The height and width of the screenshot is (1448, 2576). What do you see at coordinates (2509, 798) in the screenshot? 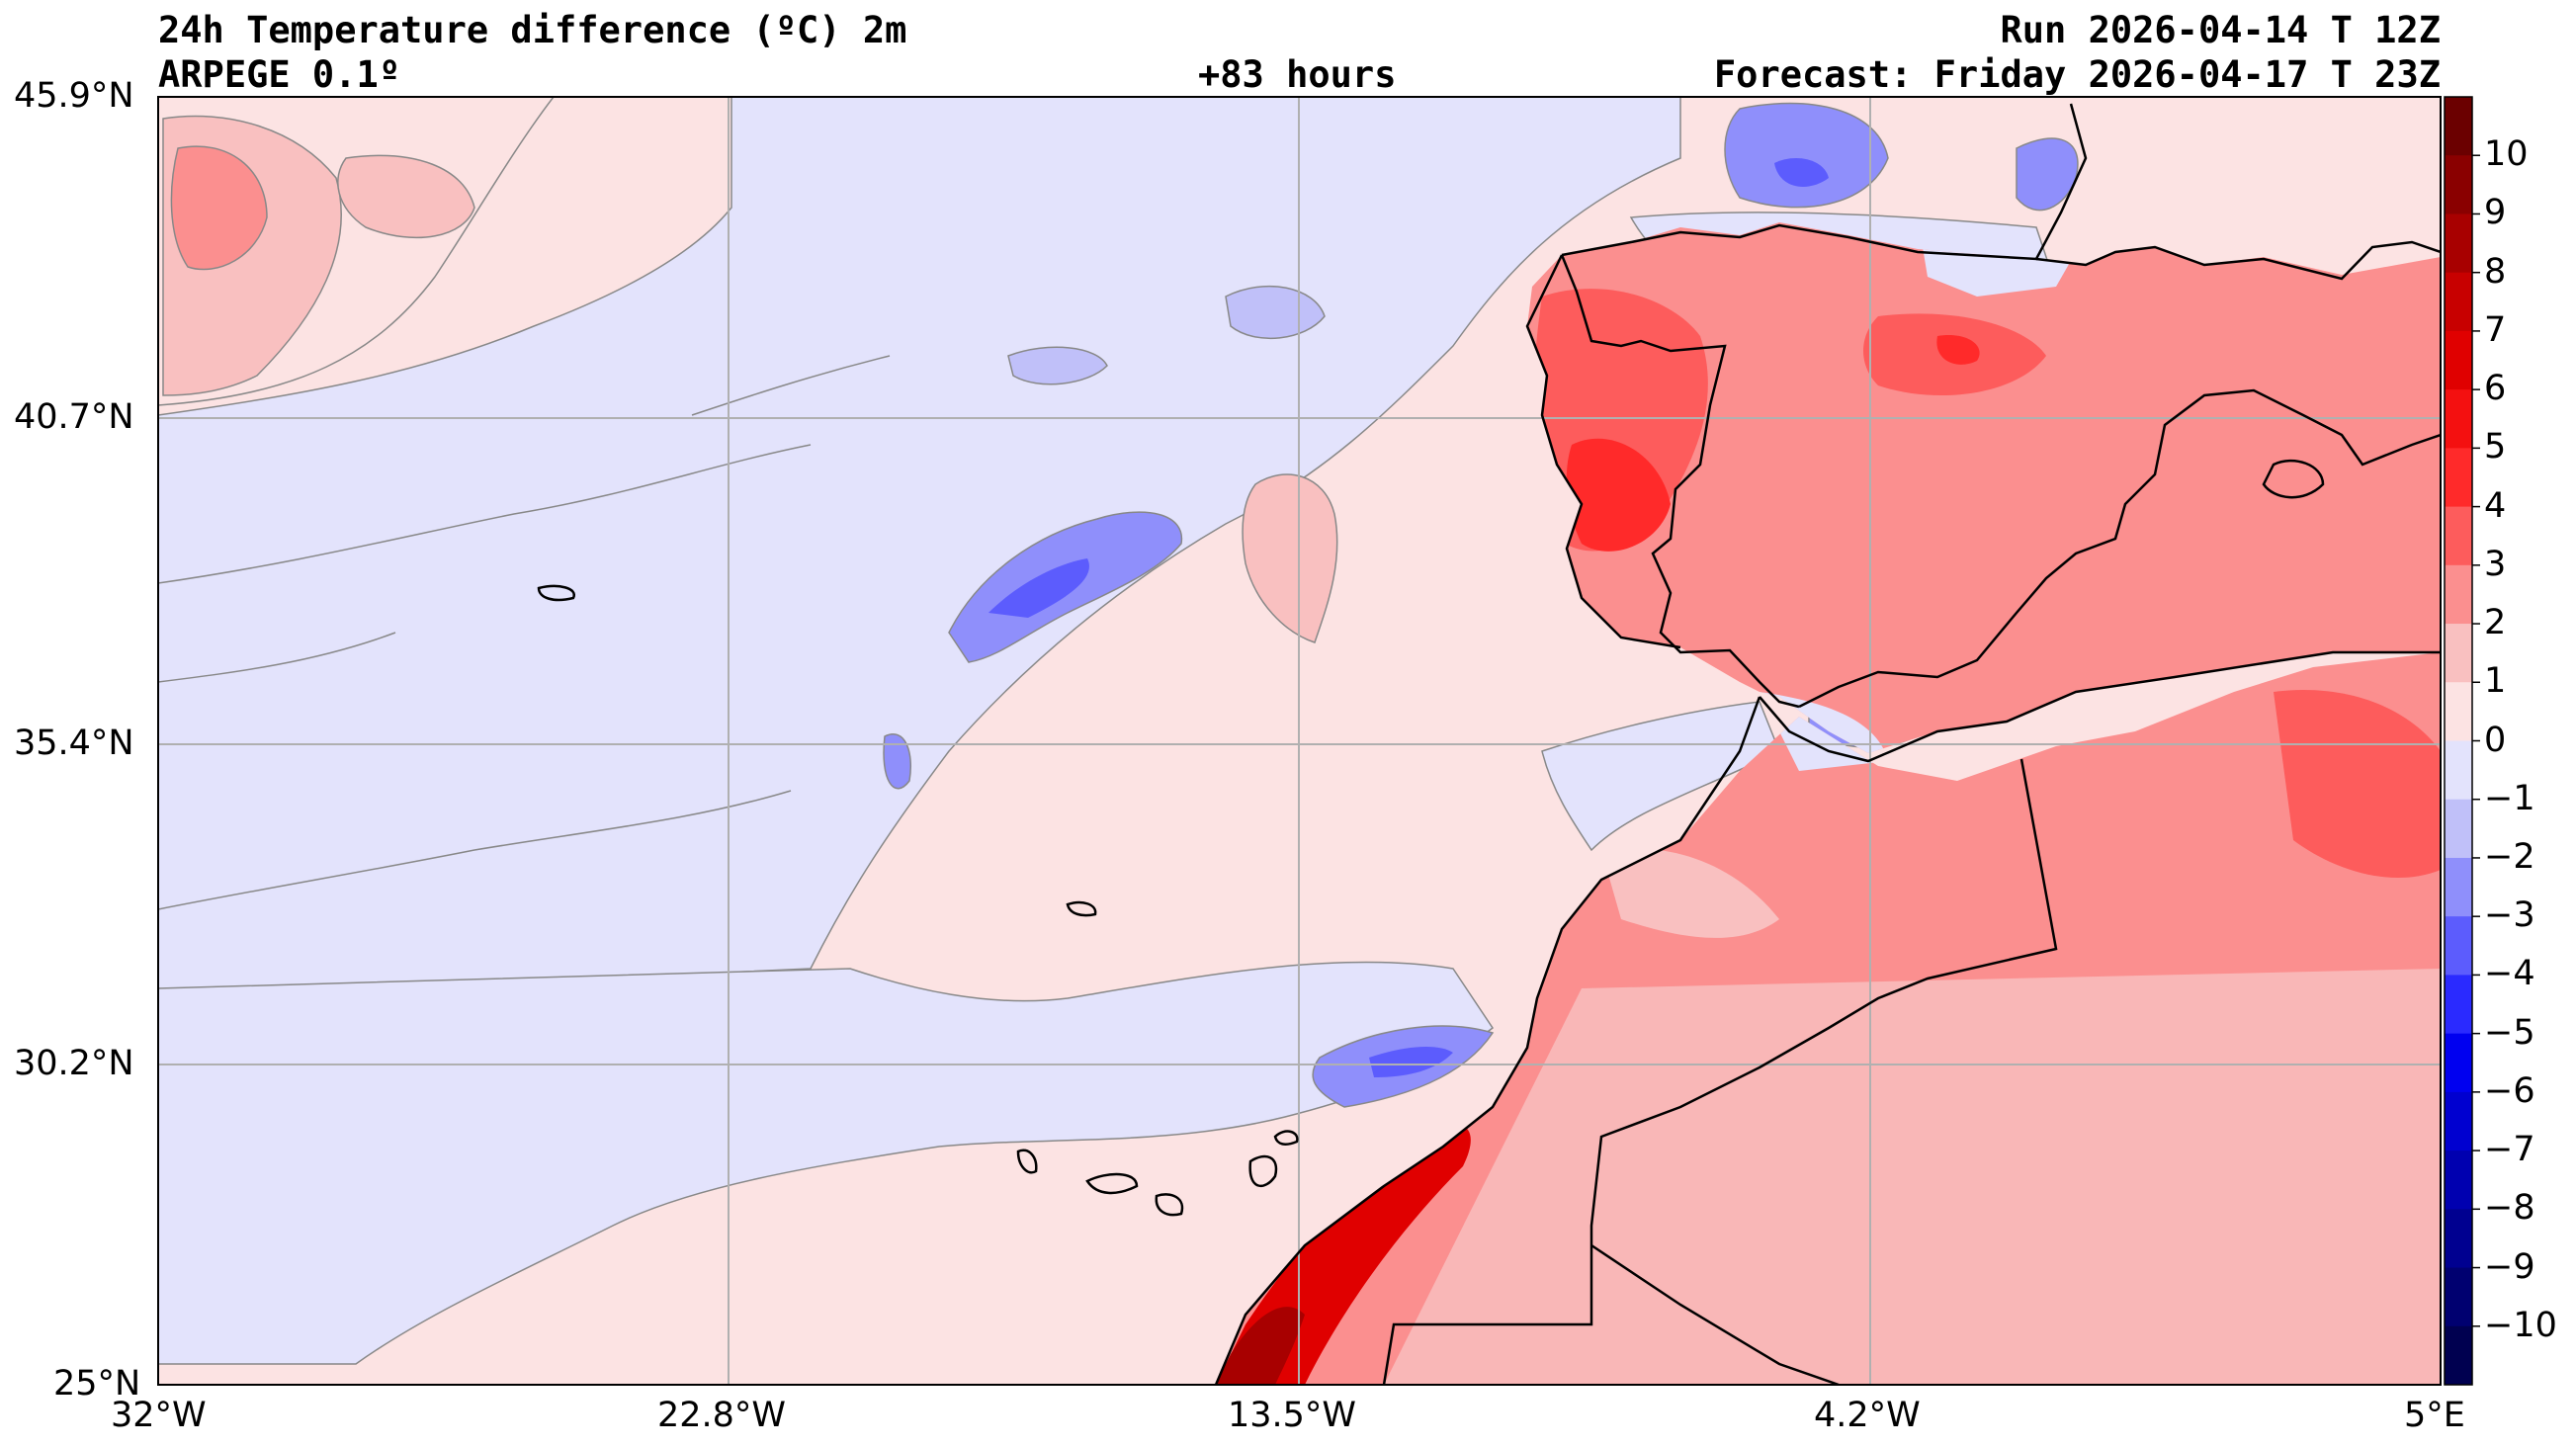
I see `colorbar-tick-label: −1` at bounding box center [2509, 798].